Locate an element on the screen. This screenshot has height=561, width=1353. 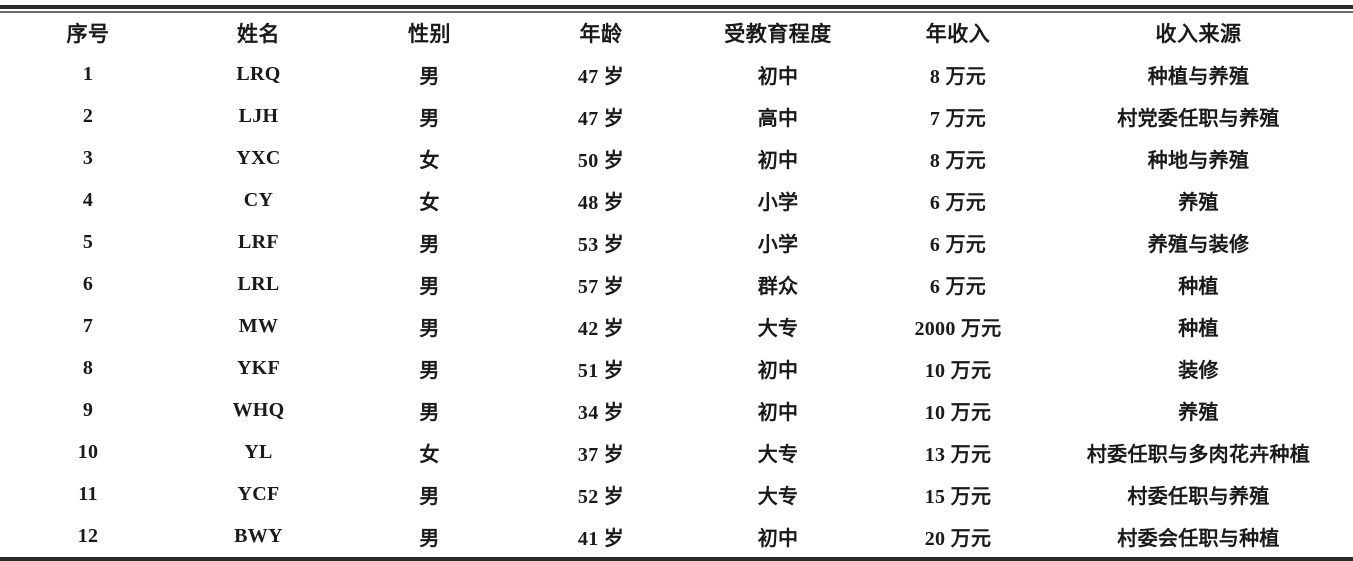
cell-source: 养殖与装修 is located at coordinates (1198, 244).